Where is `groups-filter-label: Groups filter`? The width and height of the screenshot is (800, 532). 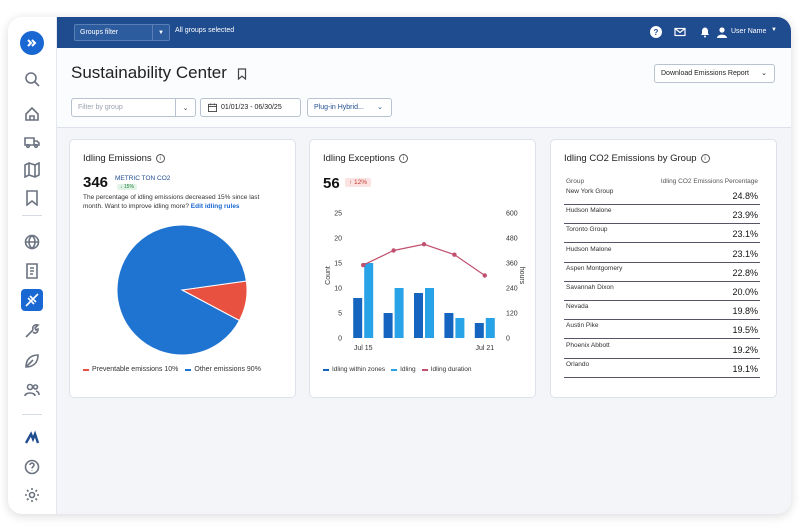 groups-filter-label: Groups filter is located at coordinates (99, 32).